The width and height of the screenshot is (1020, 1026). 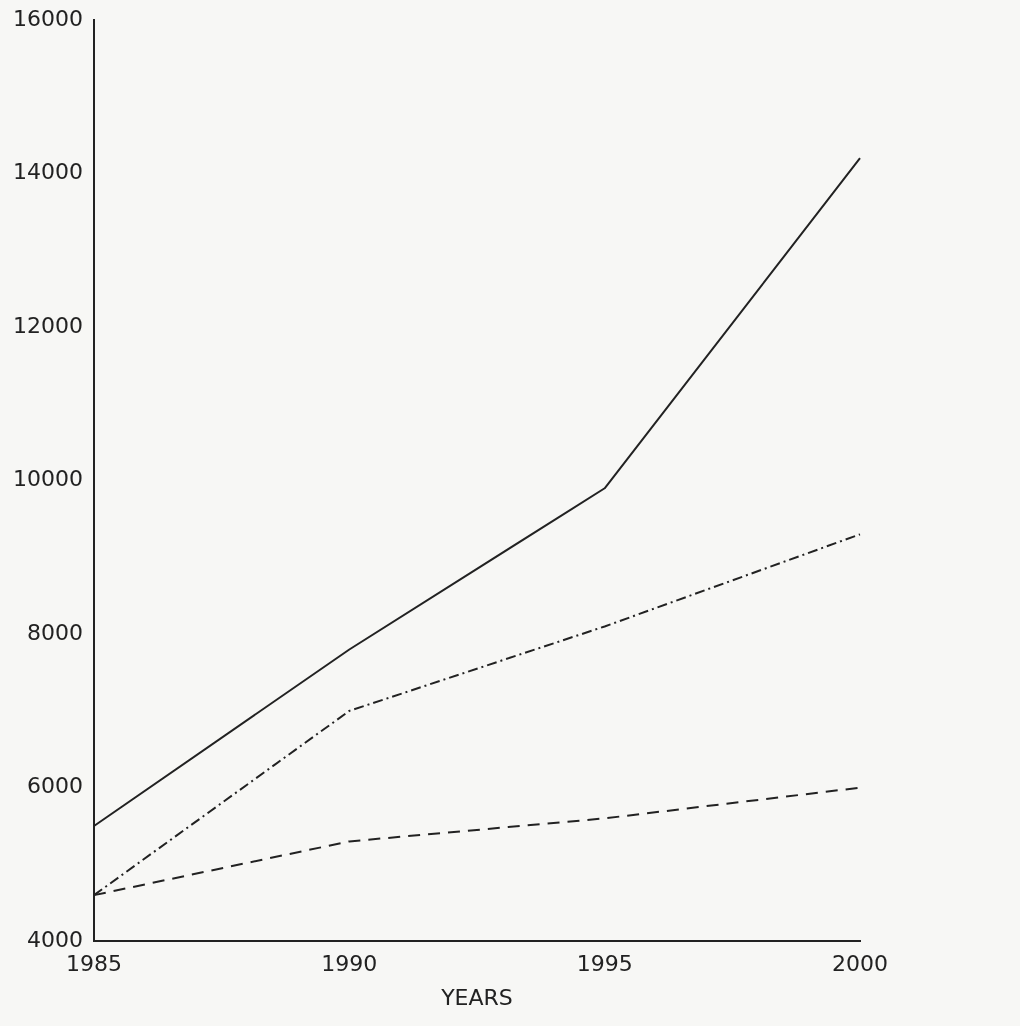 I want to click on y-tick-label: 6000, so click(x=54, y=786).